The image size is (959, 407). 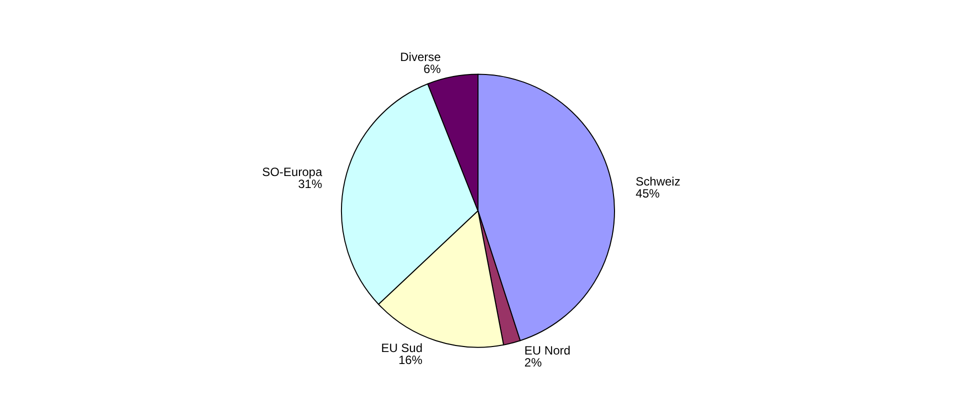 What do you see at coordinates (648, 193) in the screenshot?
I see `data-label: 45%` at bounding box center [648, 193].